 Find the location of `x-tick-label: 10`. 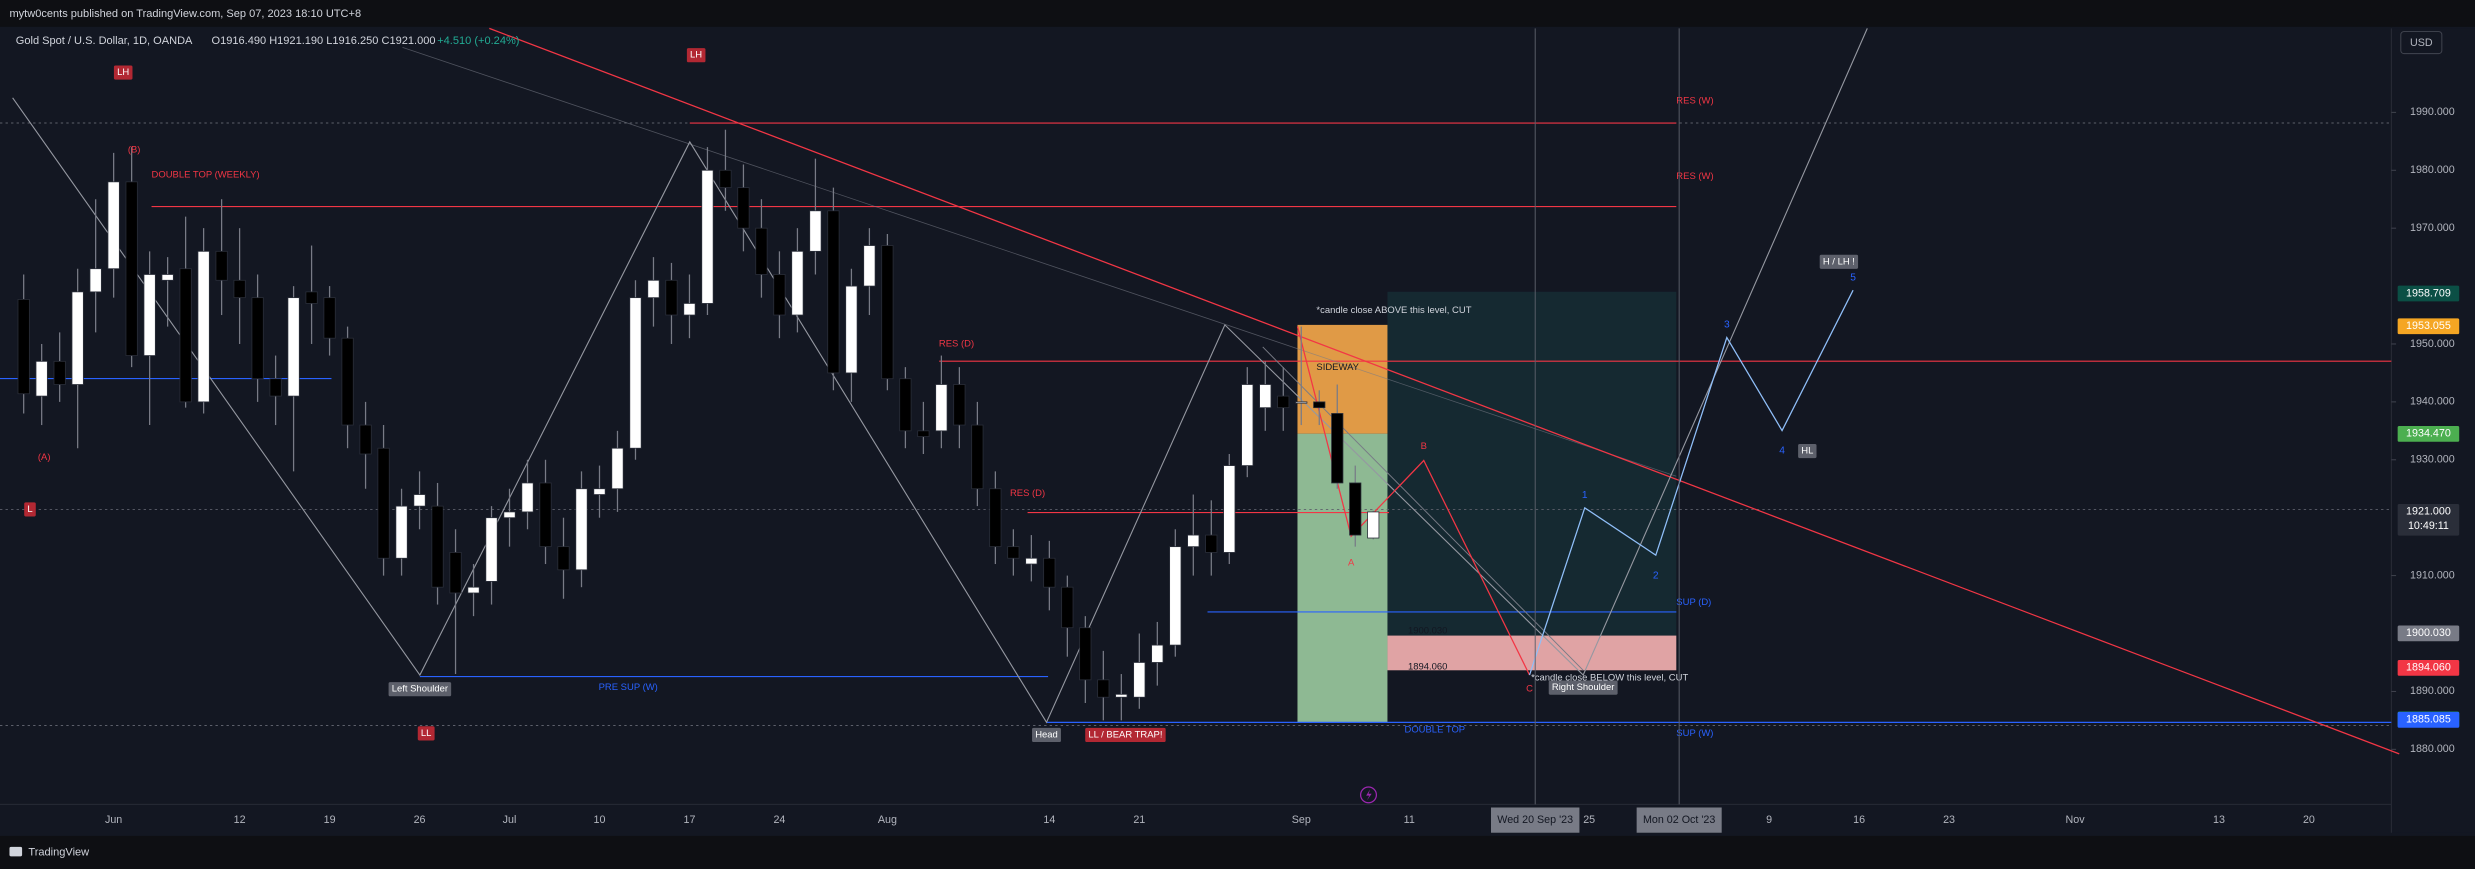

x-tick-label: 10 is located at coordinates (600, 820).